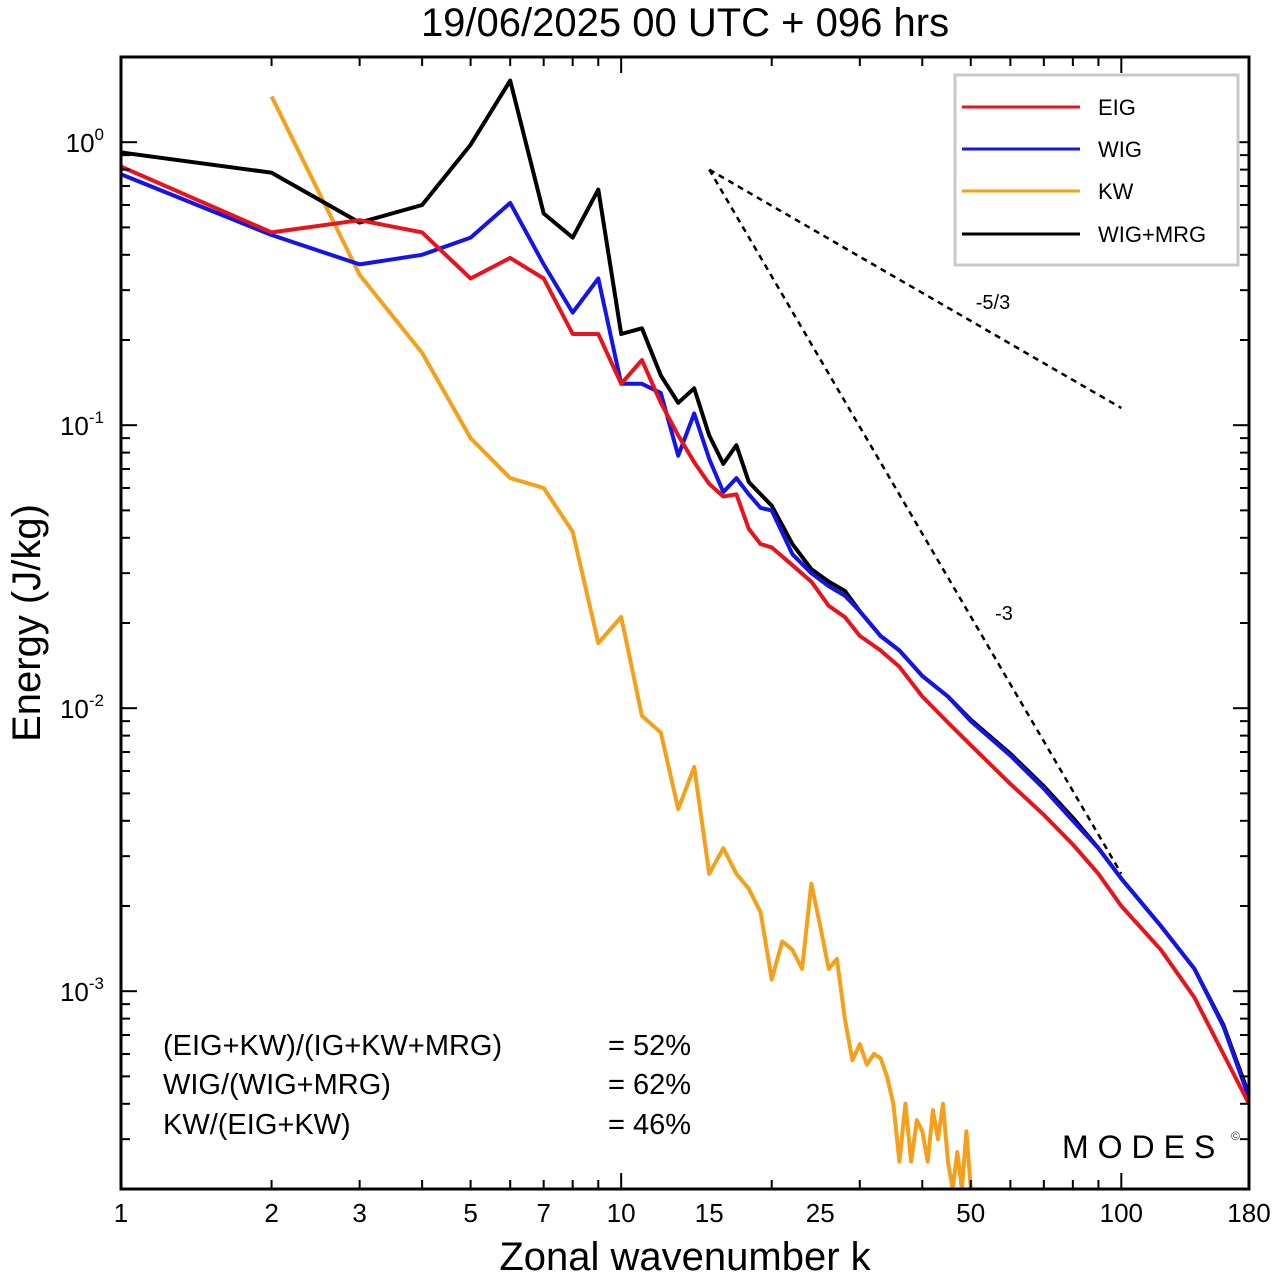  What do you see at coordinates (359, 1213) in the screenshot?
I see `x-tick-label: 3` at bounding box center [359, 1213].